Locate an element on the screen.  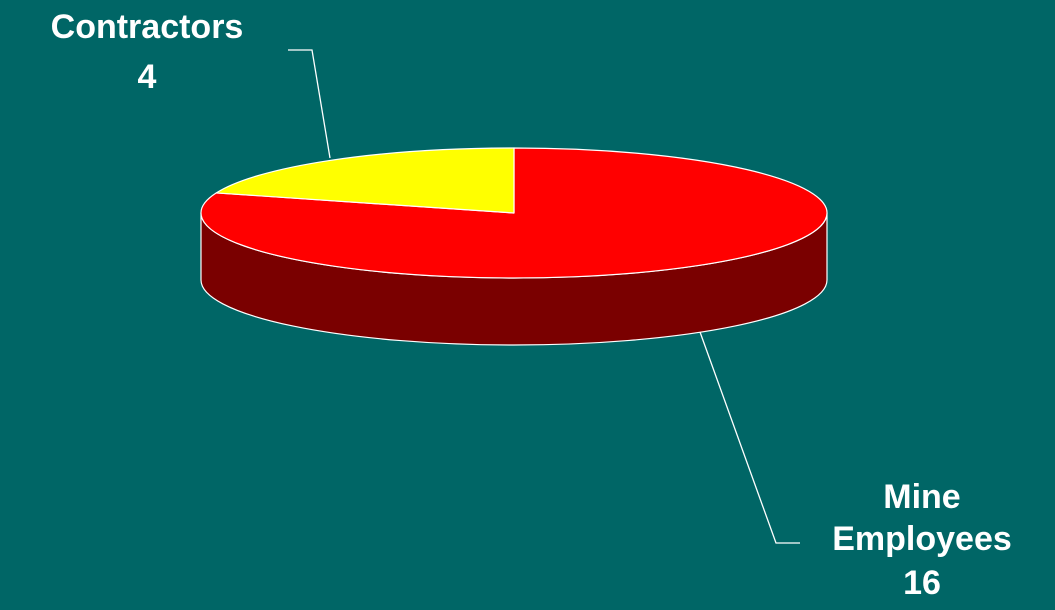
slice-value-1: 4 is located at coordinates (147, 77).